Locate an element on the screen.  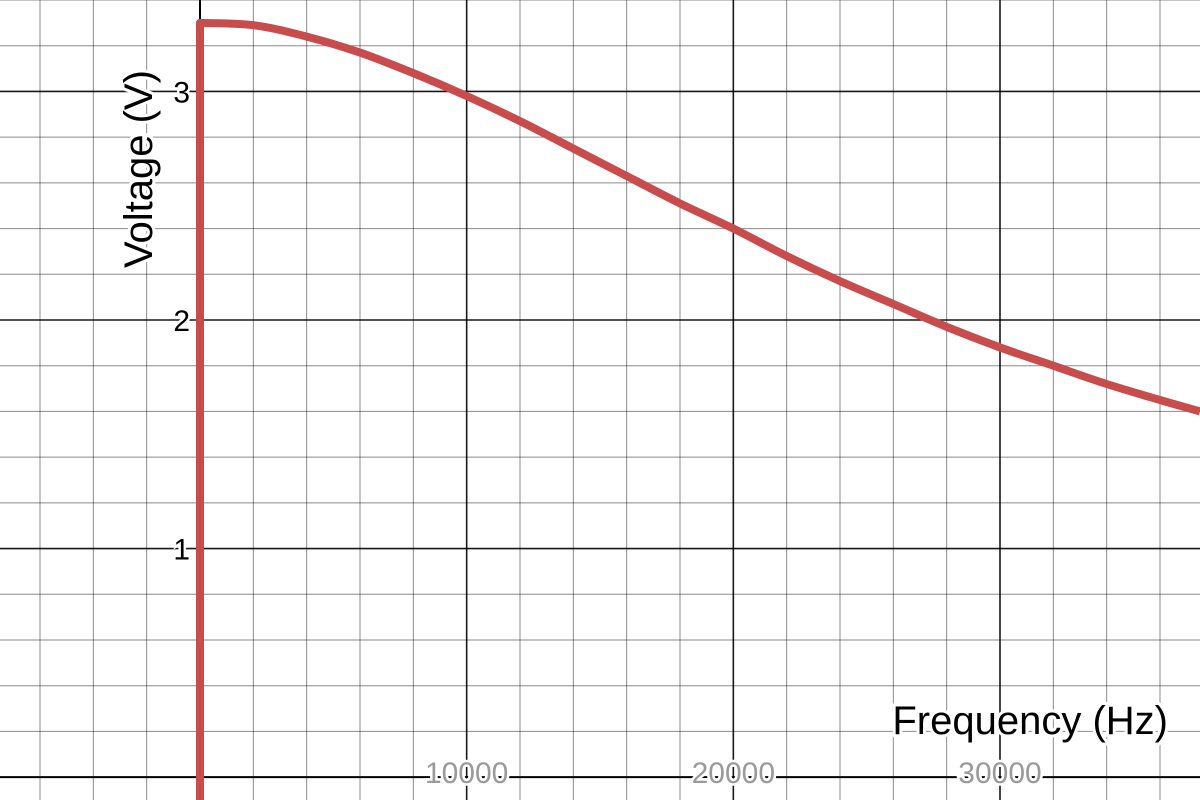
y-tick-label: 3 is located at coordinates (181, 92).